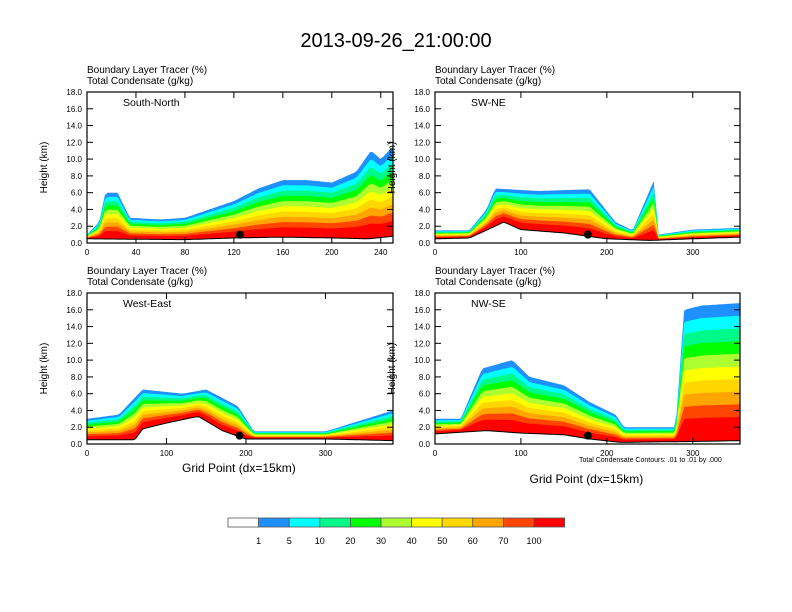  What do you see at coordinates (396, 531) in the screenshot?
I see `colorbar-svg: 1 5 10 20 30 40 50 60 70 100` at bounding box center [396, 531].